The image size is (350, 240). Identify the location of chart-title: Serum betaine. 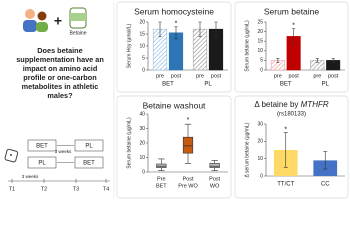
(292, 11).